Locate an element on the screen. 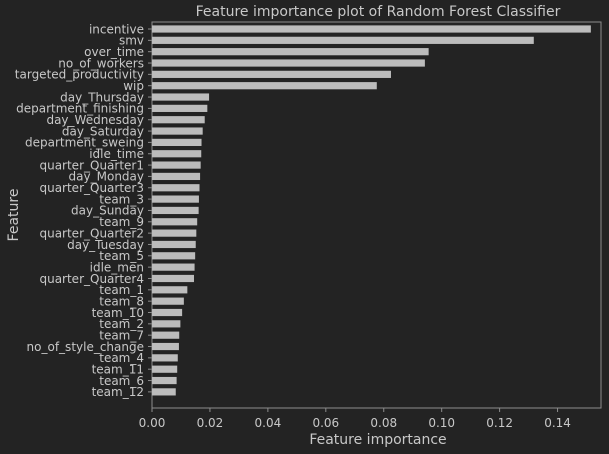 This screenshot has width=609, height=454. x-tick-label: 0.08 is located at coordinates (383, 423).